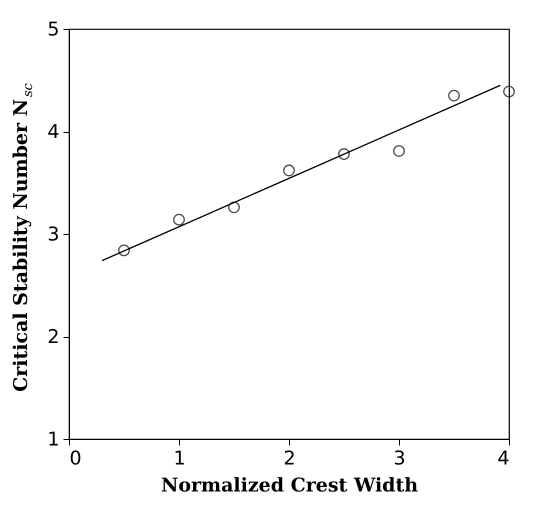  What do you see at coordinates (399, 459) in the screenshot?
I see `x-tick-label: 3` at bounding box center [399, 459].